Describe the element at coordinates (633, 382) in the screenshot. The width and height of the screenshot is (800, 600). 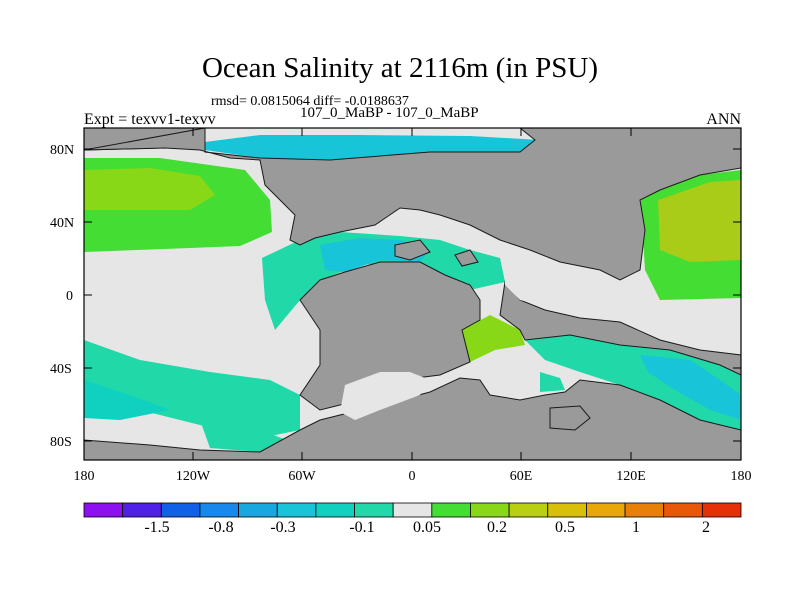
I see `field-indian-teal` at that location.